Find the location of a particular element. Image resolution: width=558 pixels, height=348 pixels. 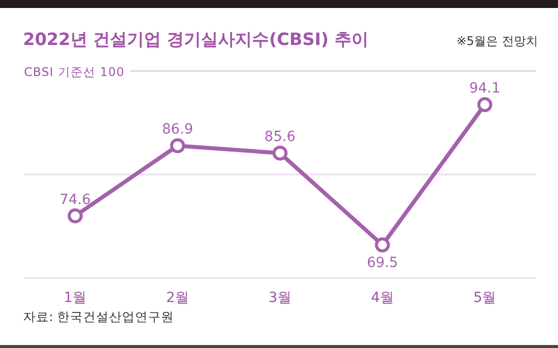

data-label: 86.9 is located at coordinates (178, 130).